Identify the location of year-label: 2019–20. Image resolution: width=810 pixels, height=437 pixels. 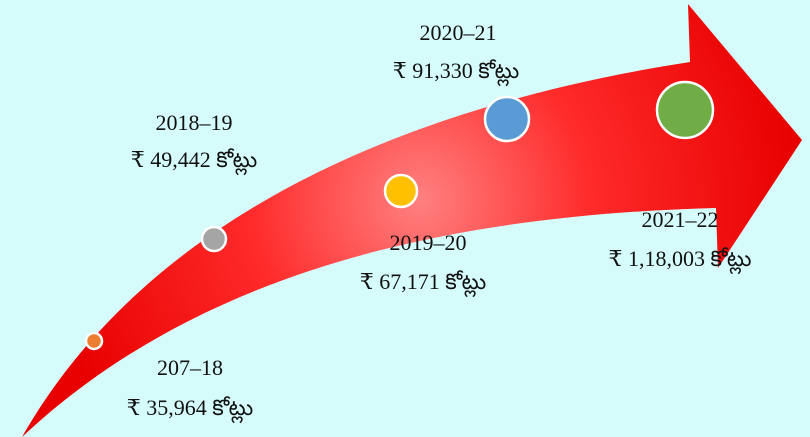
(428, 242).